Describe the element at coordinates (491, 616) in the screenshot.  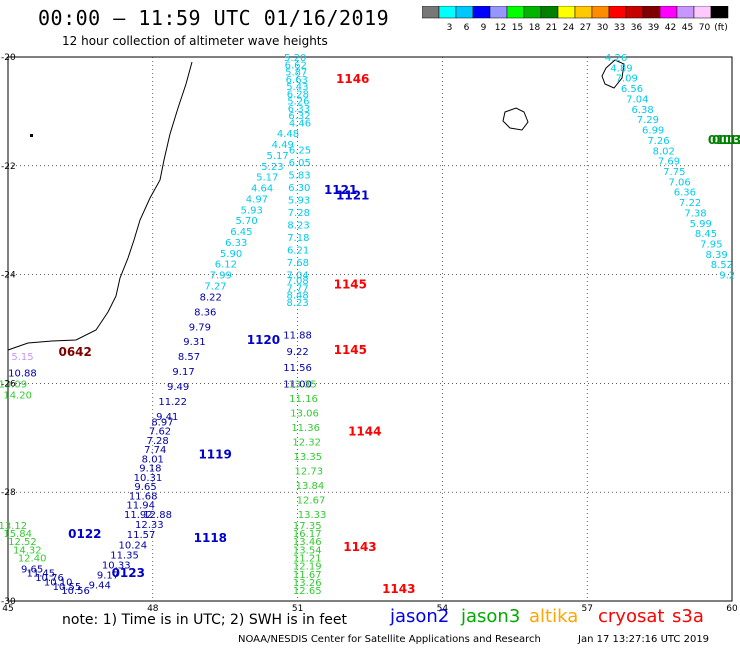
I see `satellite-label-jason3: jason3` at that location.